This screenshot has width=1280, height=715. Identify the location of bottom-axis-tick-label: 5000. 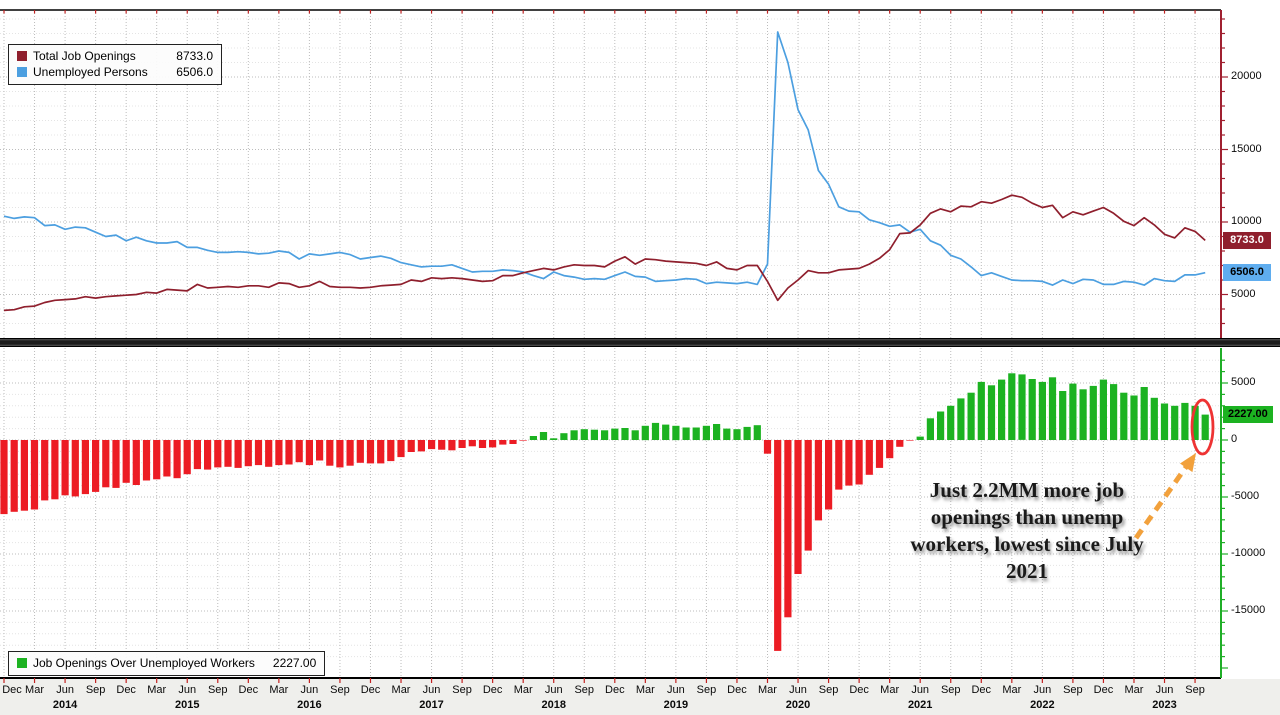
(1243, 382).